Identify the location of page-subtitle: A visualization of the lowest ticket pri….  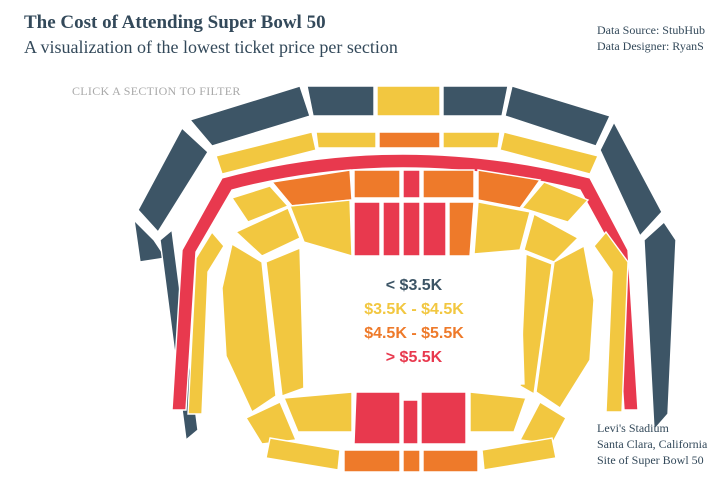
(211, 47).